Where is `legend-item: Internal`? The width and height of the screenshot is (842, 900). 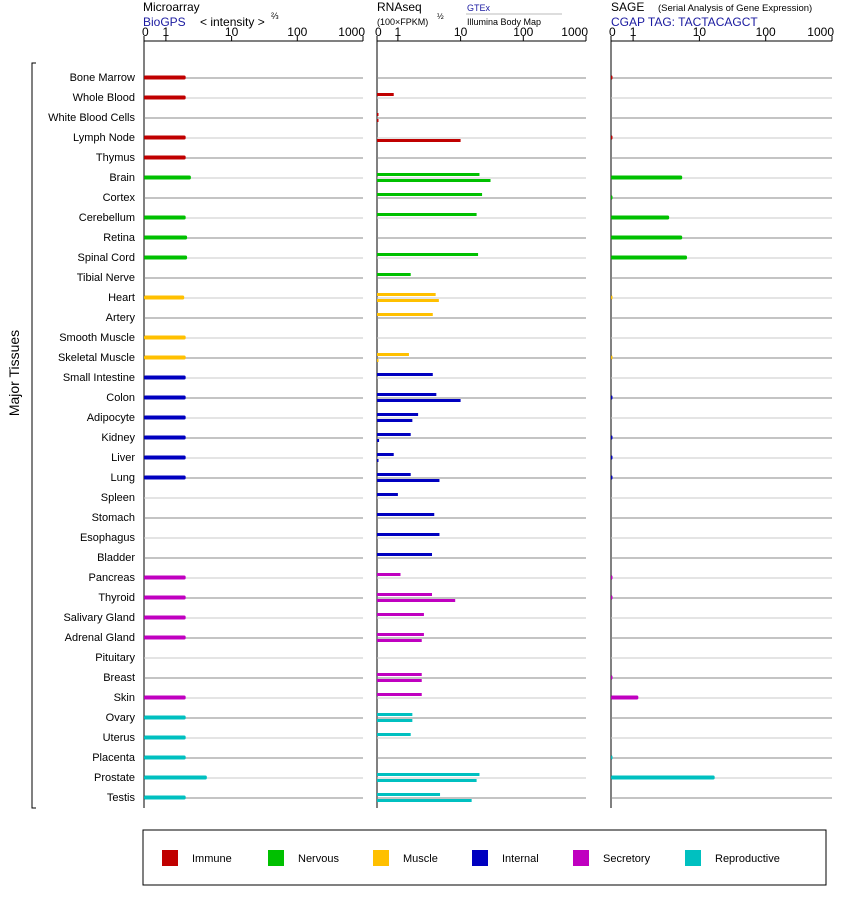 legend-item: Internal is located at coordinates (505, 858).